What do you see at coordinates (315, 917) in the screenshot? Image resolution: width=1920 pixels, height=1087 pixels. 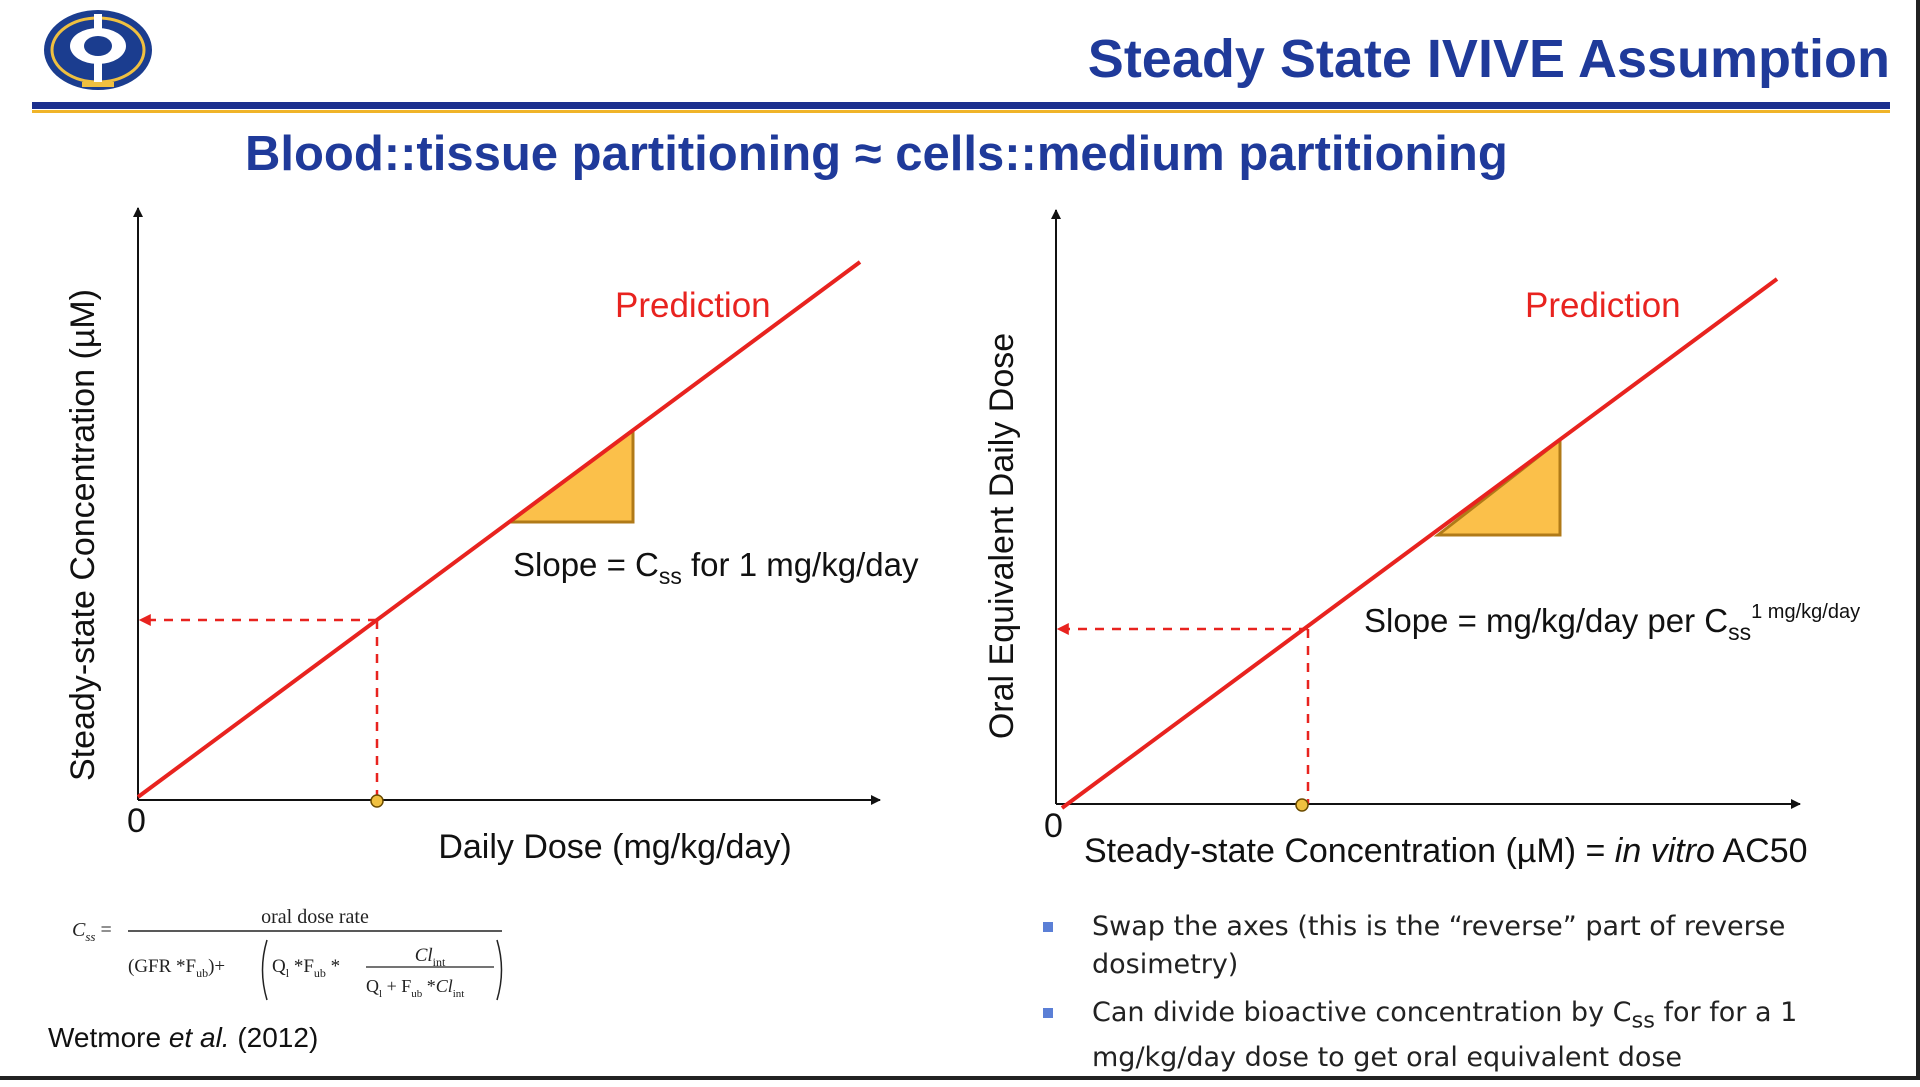 I see `formula-numerator: oral dose rate` at bounding box center [315, 917].